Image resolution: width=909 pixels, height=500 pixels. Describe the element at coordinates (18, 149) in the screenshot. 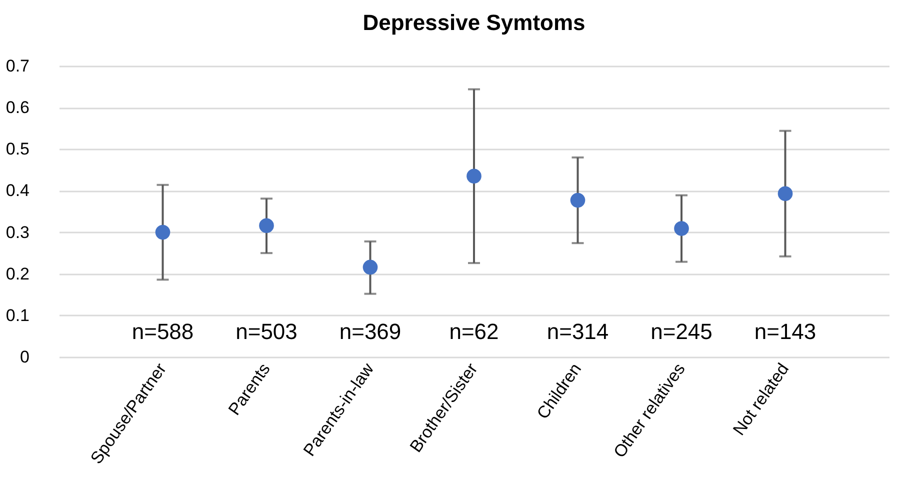

I see `y-tick-label: 0.5` at that location.